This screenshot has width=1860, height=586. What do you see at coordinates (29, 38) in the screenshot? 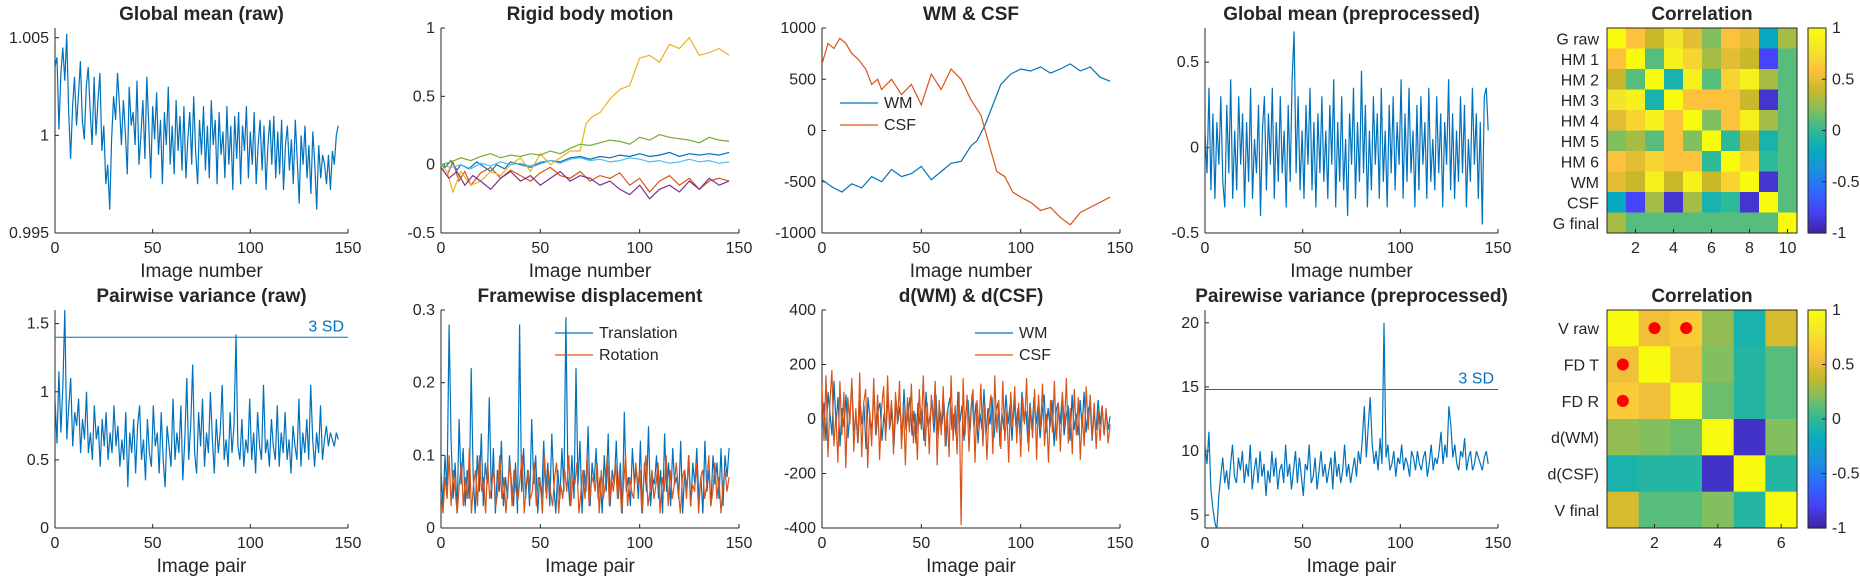
I see `y-tick-label: 1.005` at bounding box center [29, 38].